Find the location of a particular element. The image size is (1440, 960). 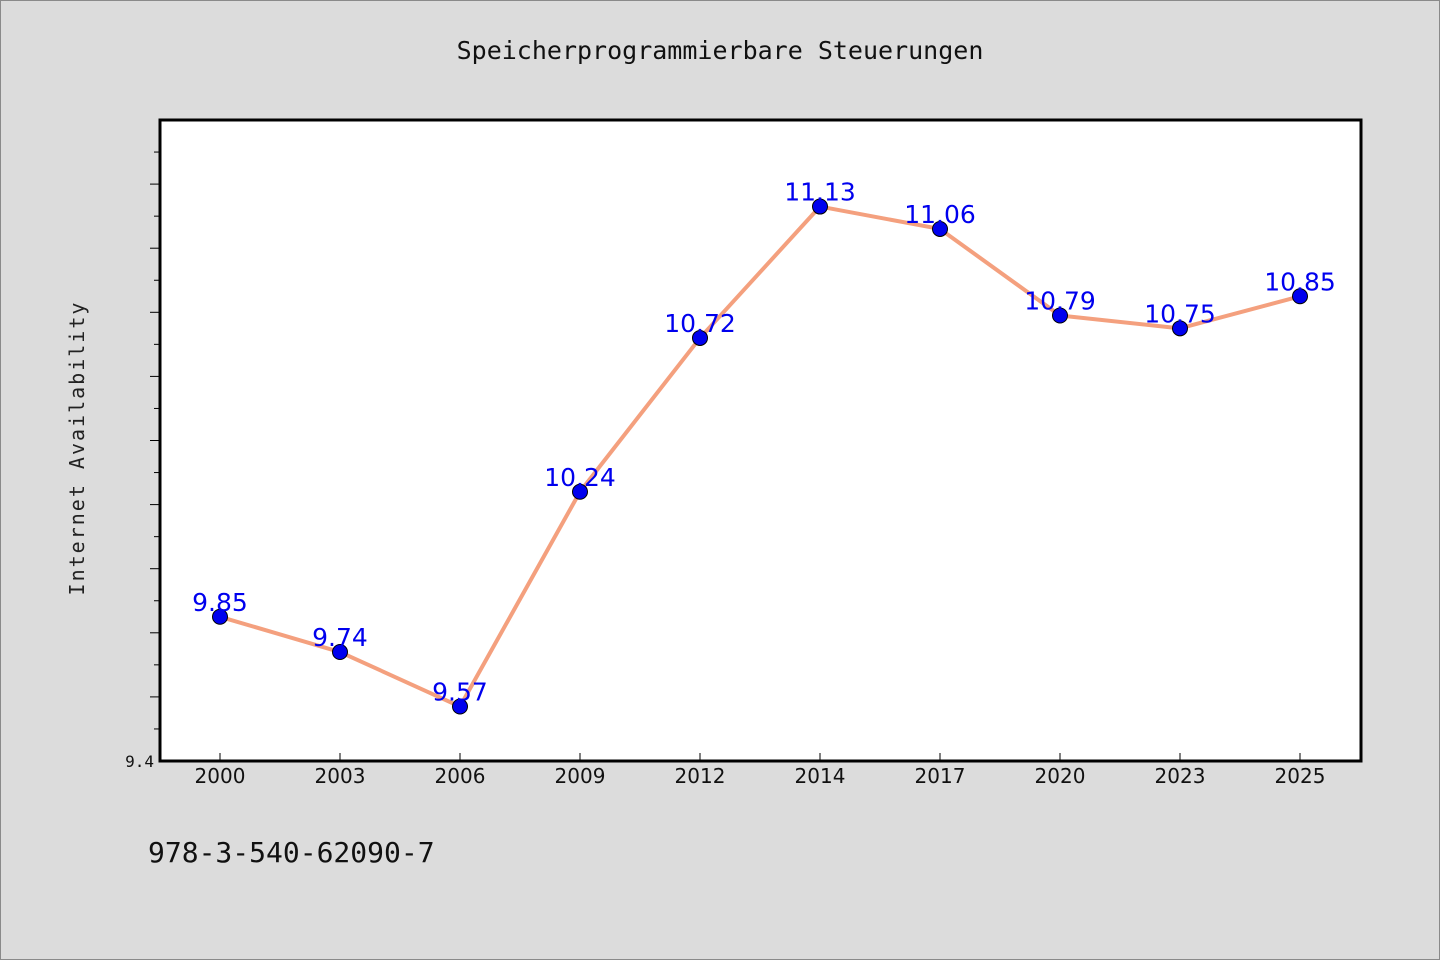

data-label: 10.85 is located at coordinates (1300, 281).